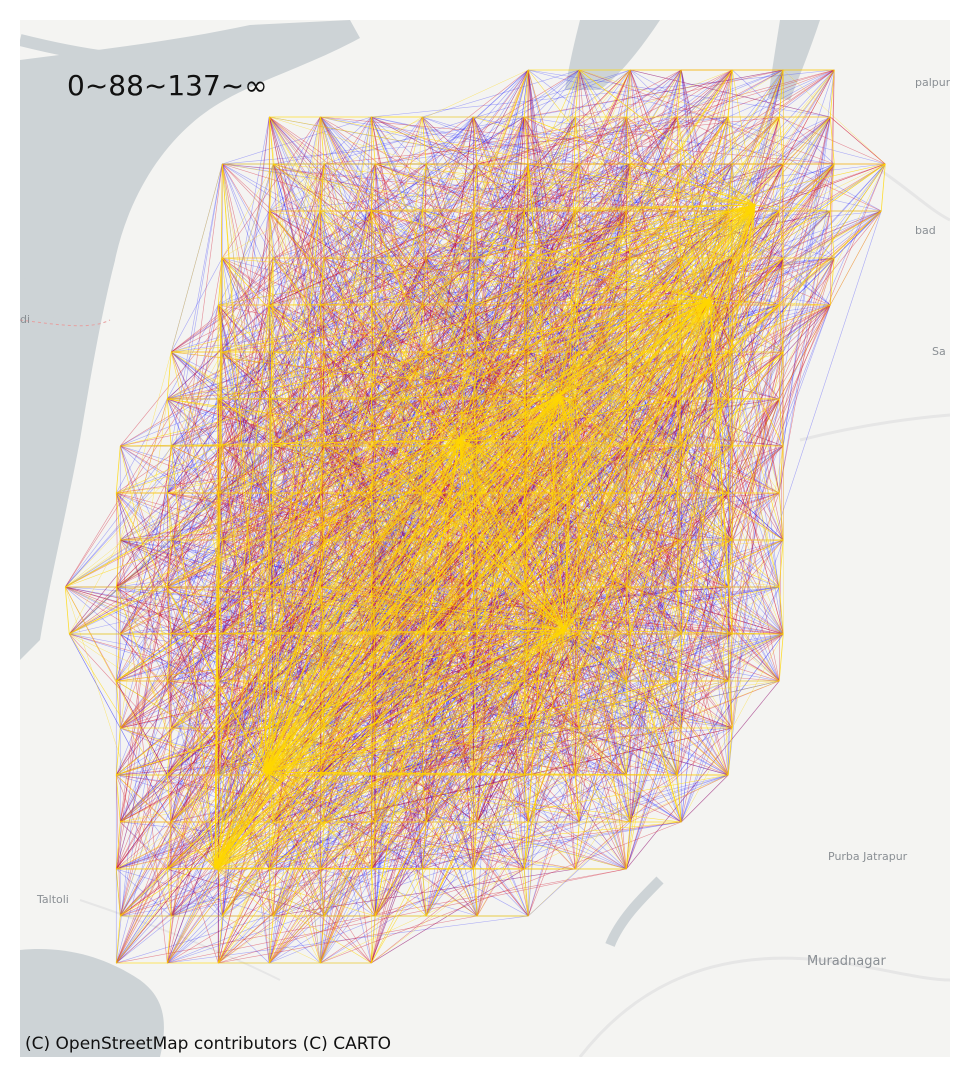  What do you see at coordinates (53, 899) in the screenshot?
I see `place-label-taltoli: Taltoli` at bounding box center [53, 899].